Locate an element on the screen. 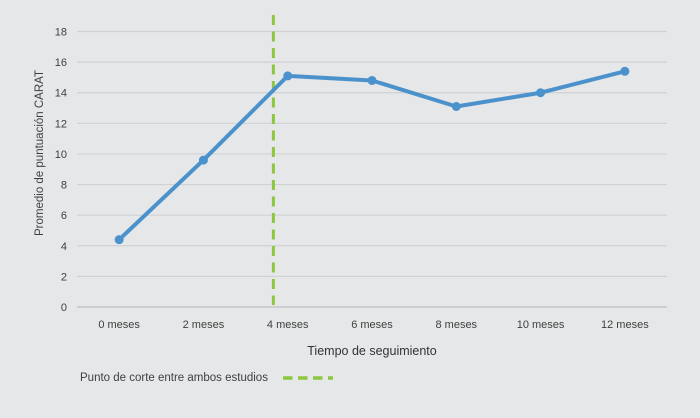  y-tick-label: 10 is located at coordinates (61, 155).